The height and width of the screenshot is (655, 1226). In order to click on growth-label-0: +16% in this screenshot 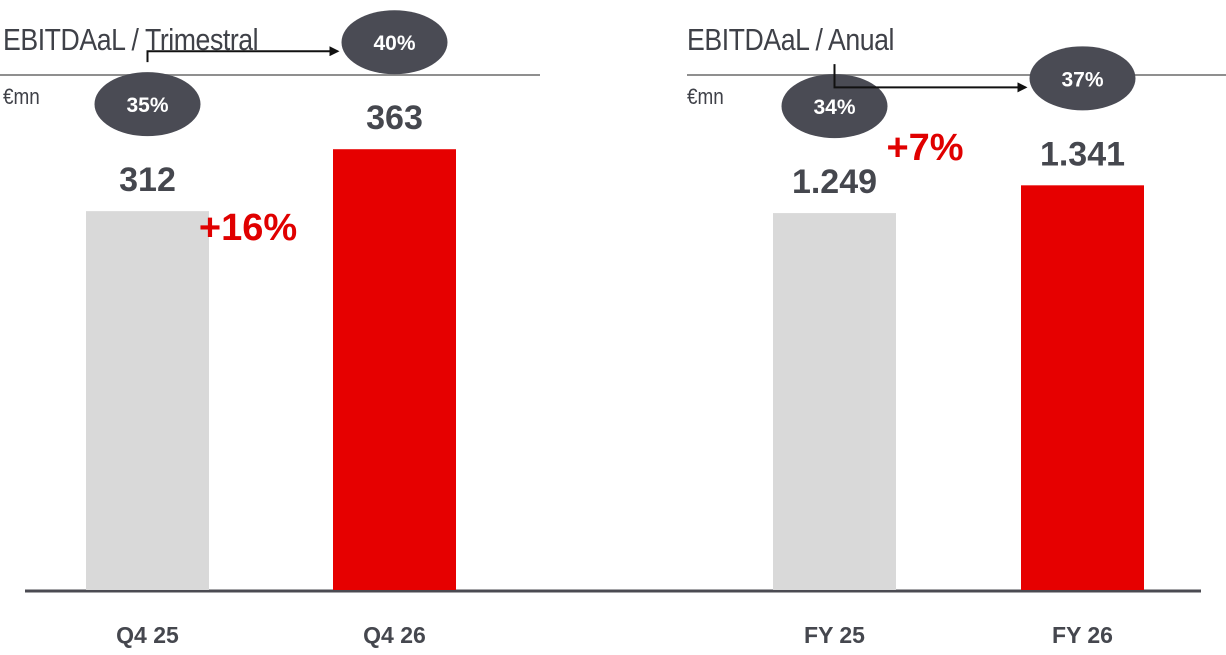, I will do `click(248, 228)`.